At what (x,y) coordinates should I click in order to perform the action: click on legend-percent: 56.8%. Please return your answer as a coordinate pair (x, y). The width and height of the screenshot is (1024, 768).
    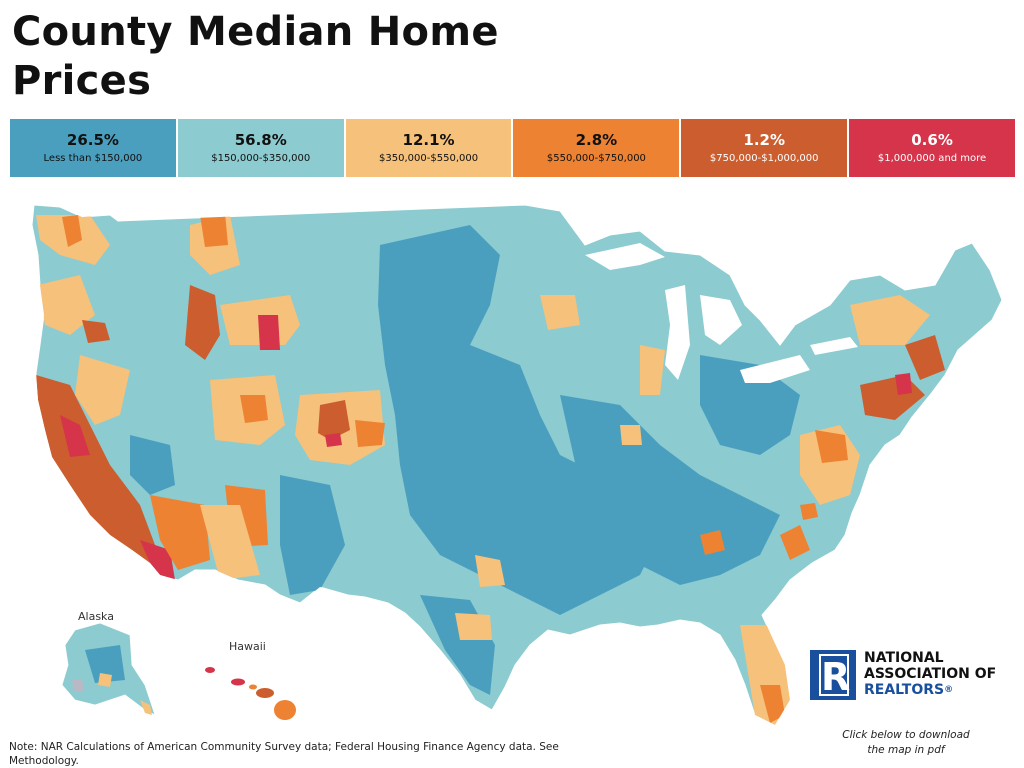
    Looking at the image, I should click on (260, 140).